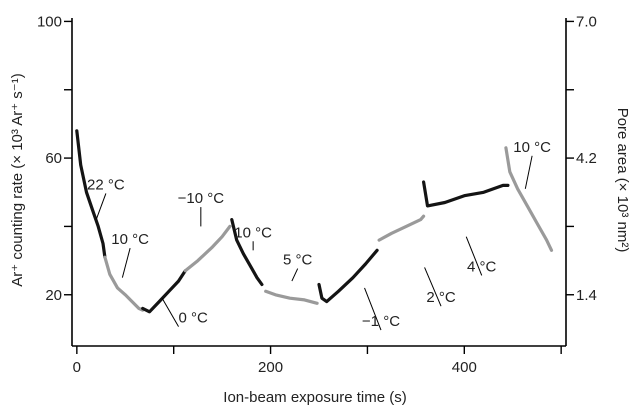 This screenshot has width=629, height=409. What do you see at coordinates (482, 266) in the screenshot?
I see `annotation-label: 4 °C` at bounding box center [482, 266].